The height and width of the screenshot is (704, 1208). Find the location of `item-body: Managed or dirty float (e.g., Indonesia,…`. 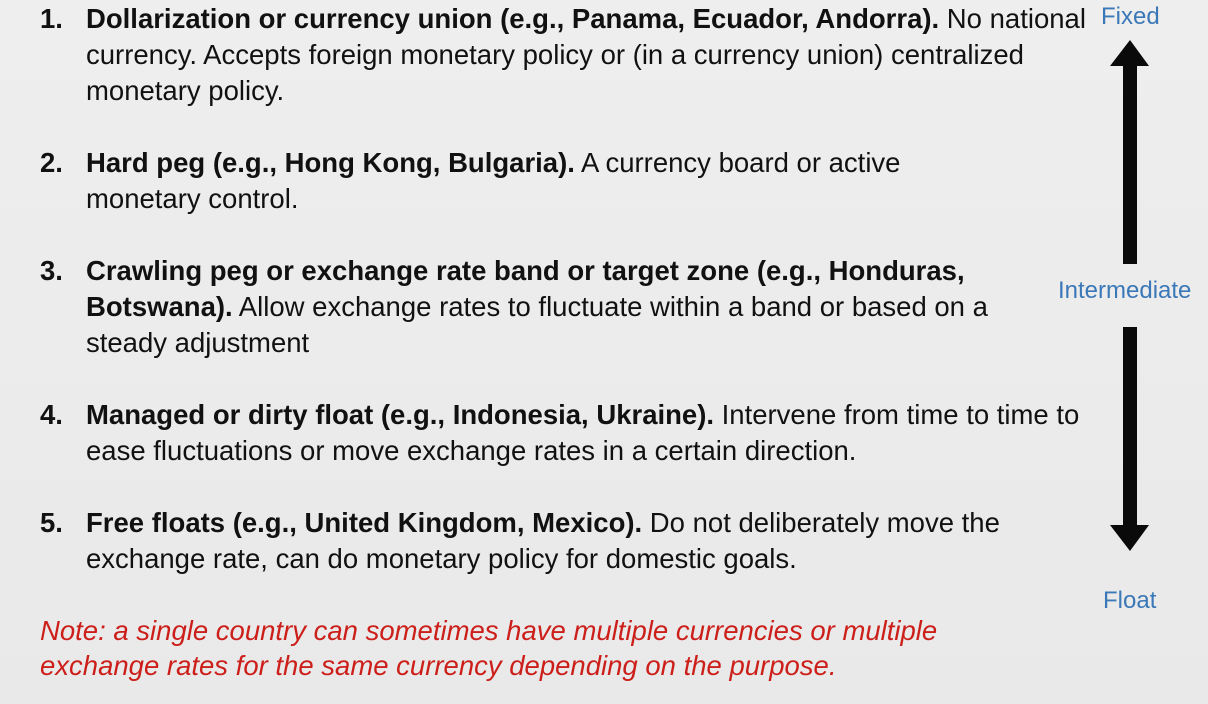

item-body: Managed or dirty float (e.g., Indonesia,… is located at coordinates (586, 433).